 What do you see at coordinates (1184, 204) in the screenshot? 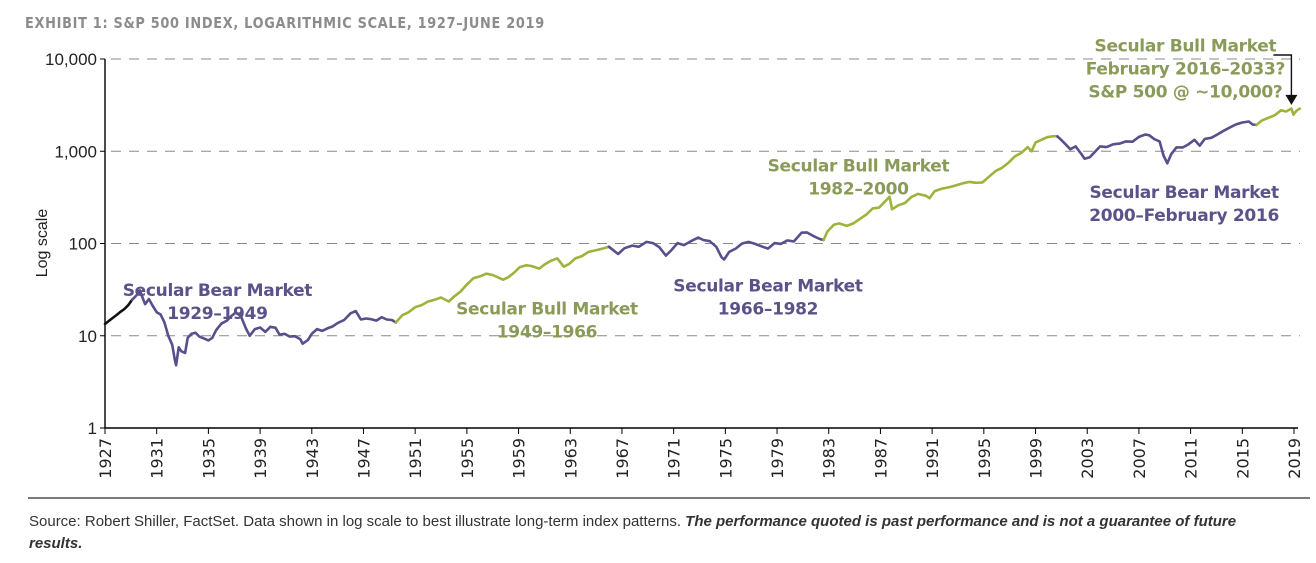
I see `annotation-bear: Secular Bear Market 2000–February 2016` at bounding box center [1184, 204].